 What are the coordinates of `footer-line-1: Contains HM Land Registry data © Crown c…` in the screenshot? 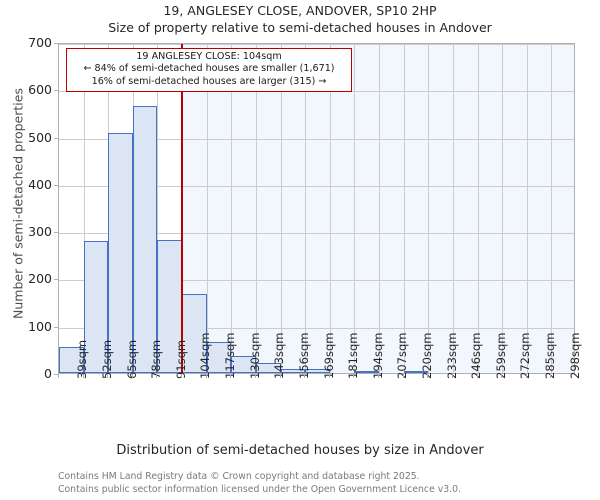 It's located at (239, 476).